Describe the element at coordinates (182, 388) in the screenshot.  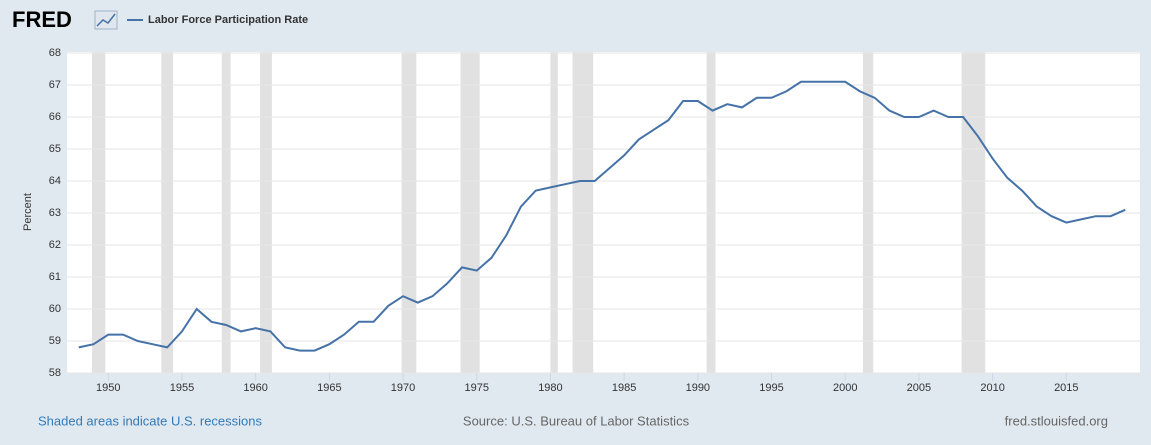
I see `x-tick-label: 1955` at that location.